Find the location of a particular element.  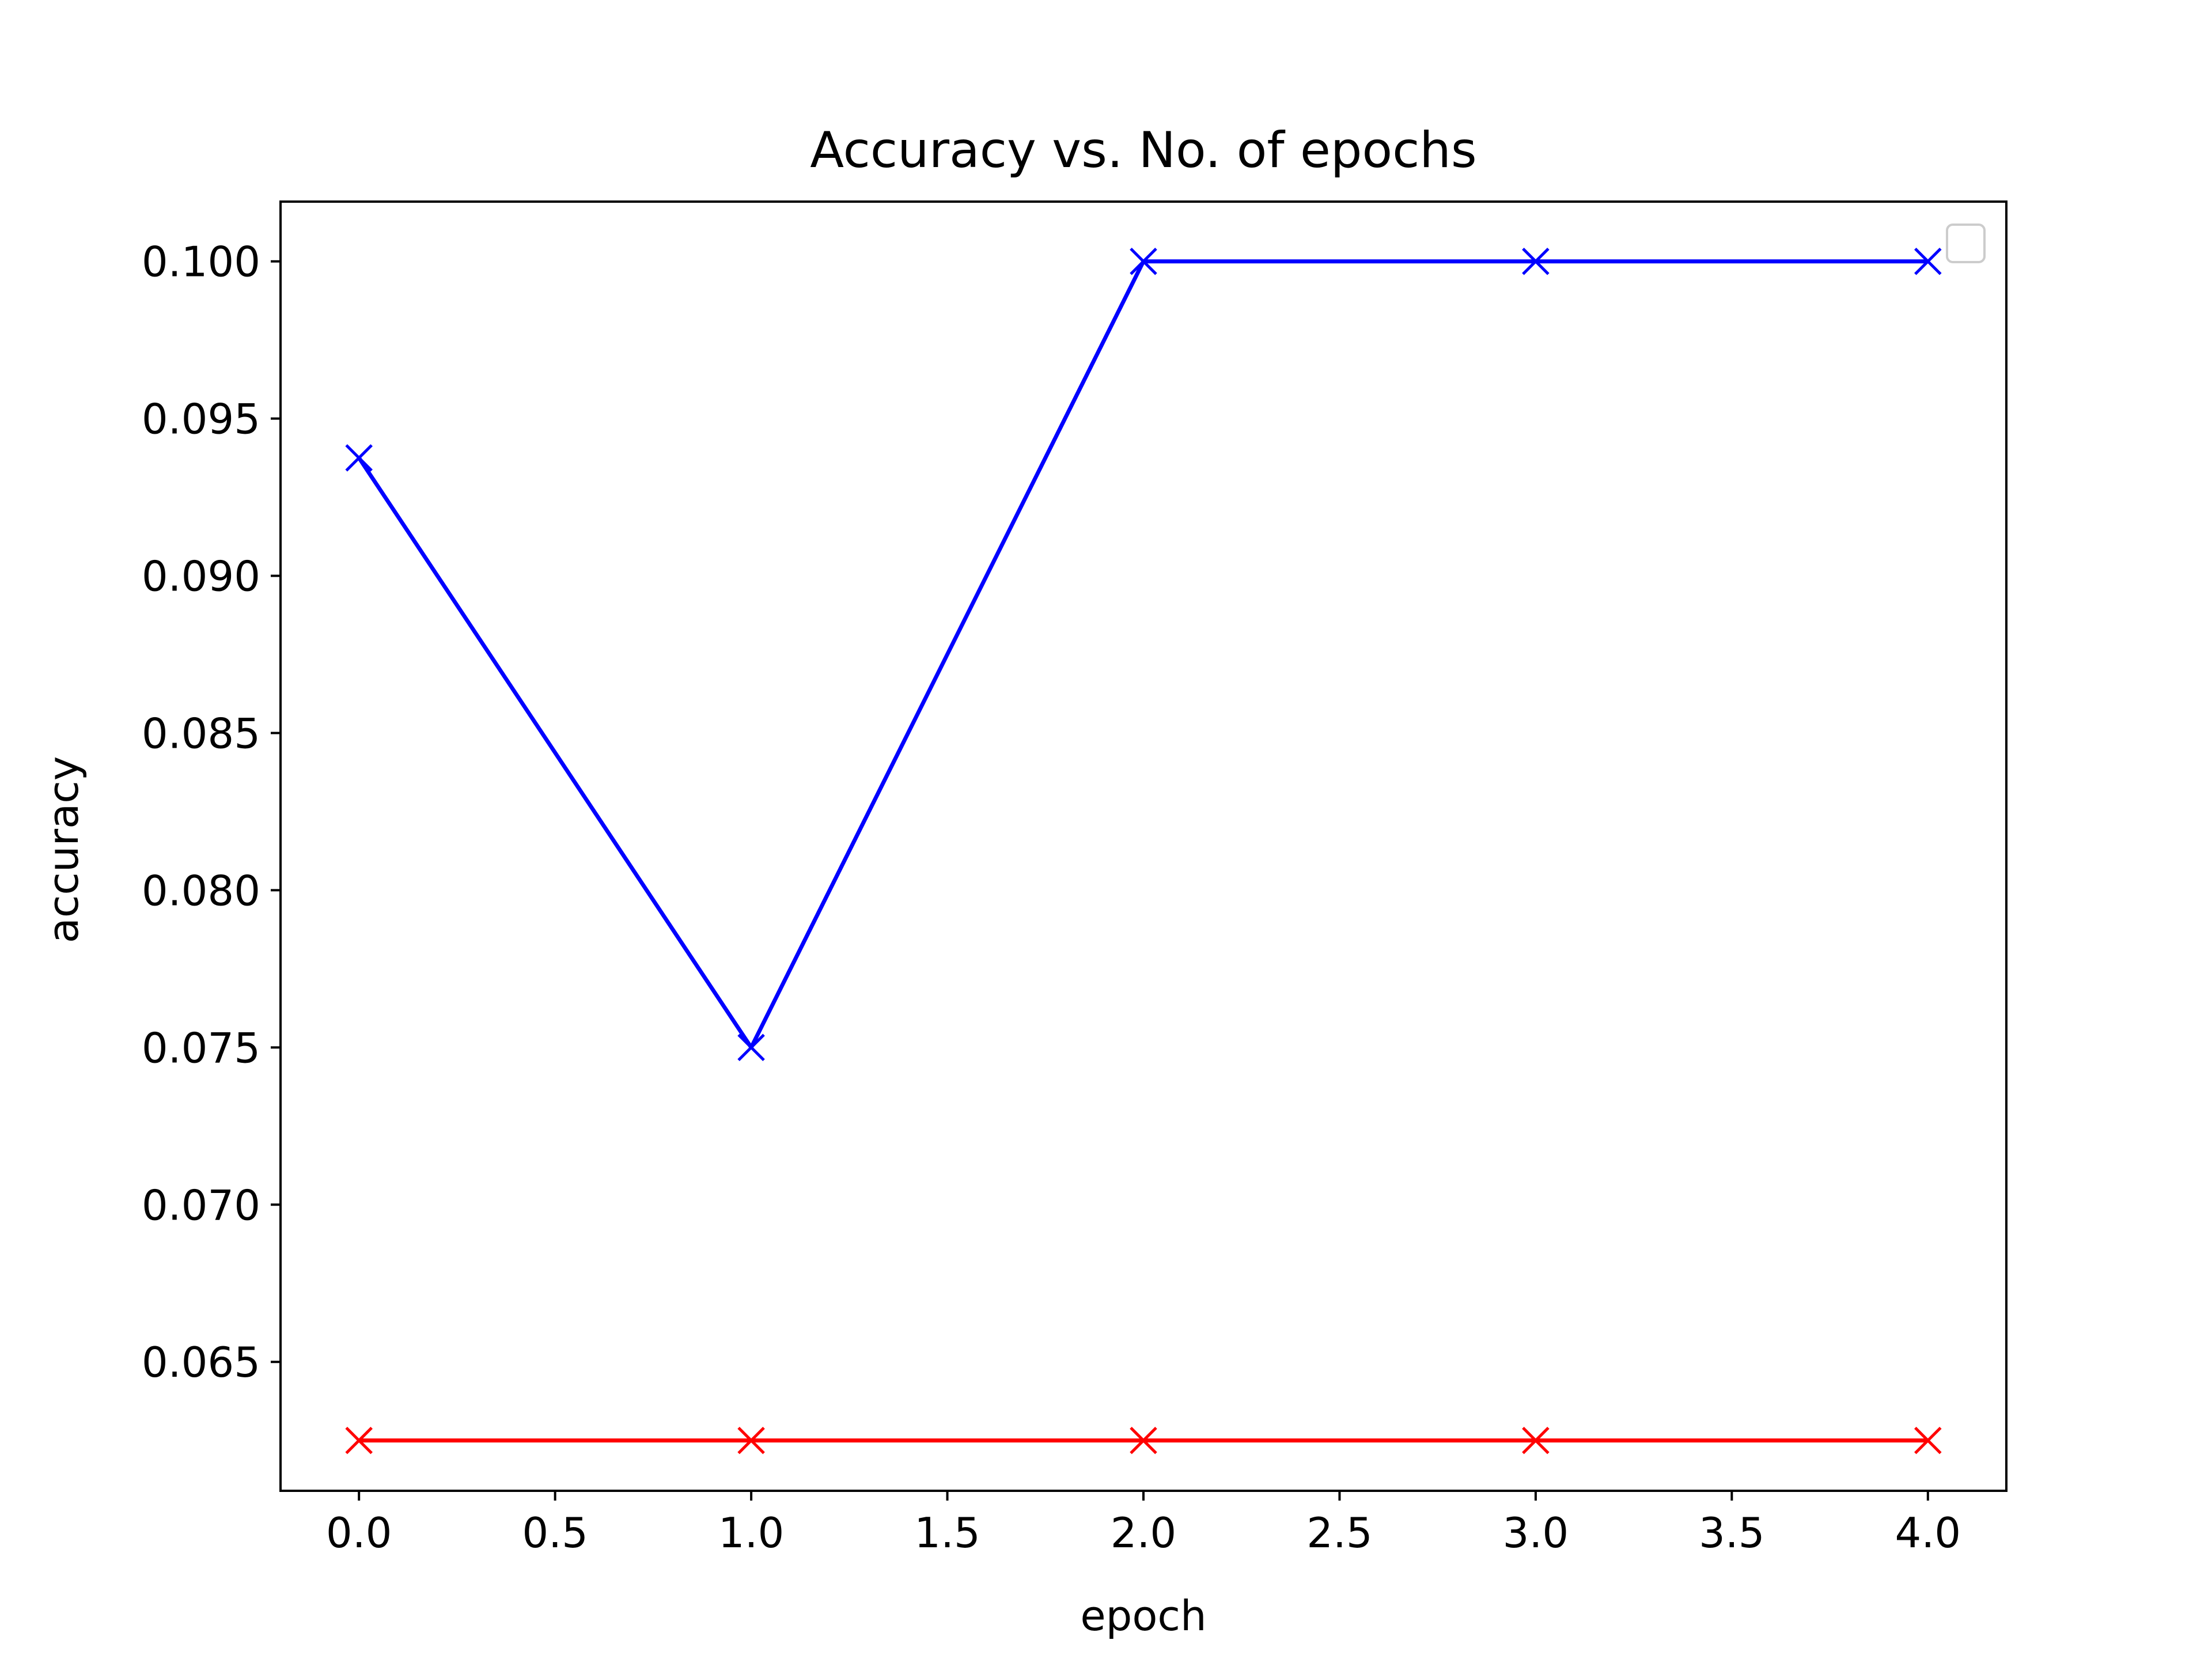

y-tick-label: 0.090 is located at coordinates (201, 576).